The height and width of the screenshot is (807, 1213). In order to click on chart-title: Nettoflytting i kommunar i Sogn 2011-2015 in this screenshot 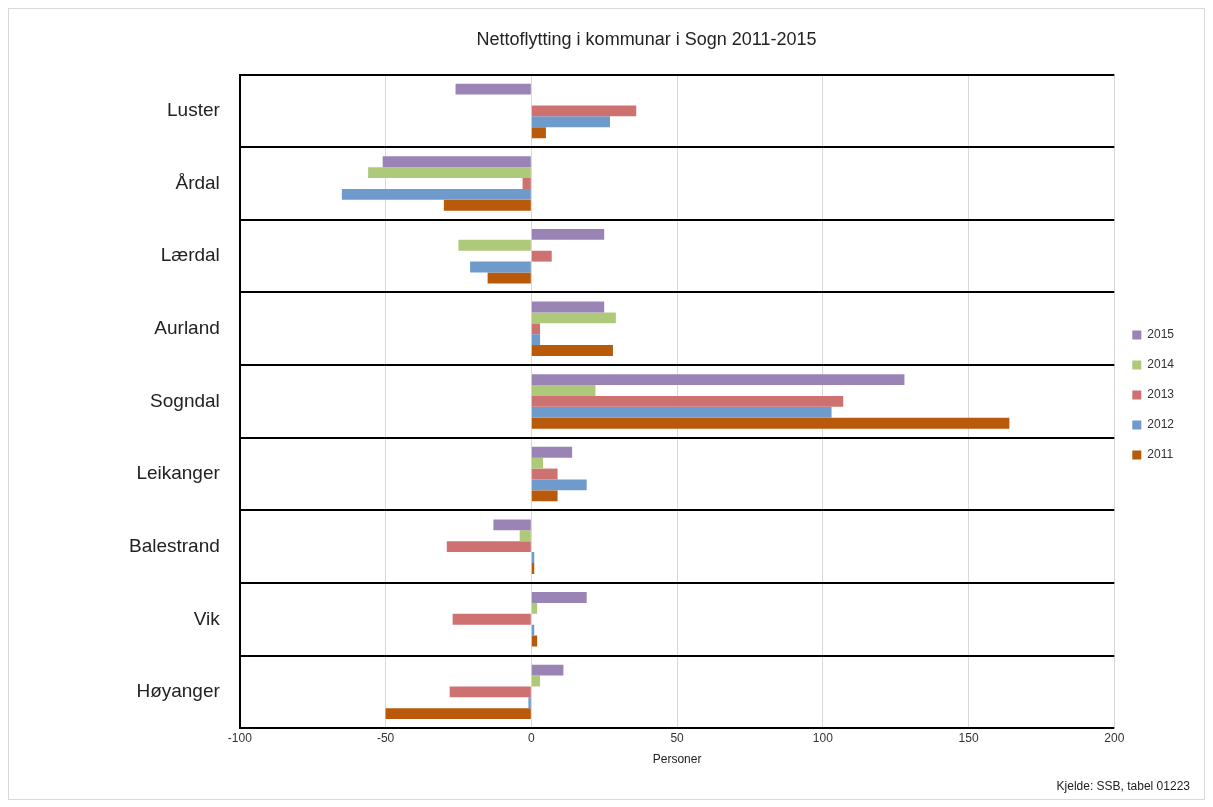, I will do `click(646, 38)`.